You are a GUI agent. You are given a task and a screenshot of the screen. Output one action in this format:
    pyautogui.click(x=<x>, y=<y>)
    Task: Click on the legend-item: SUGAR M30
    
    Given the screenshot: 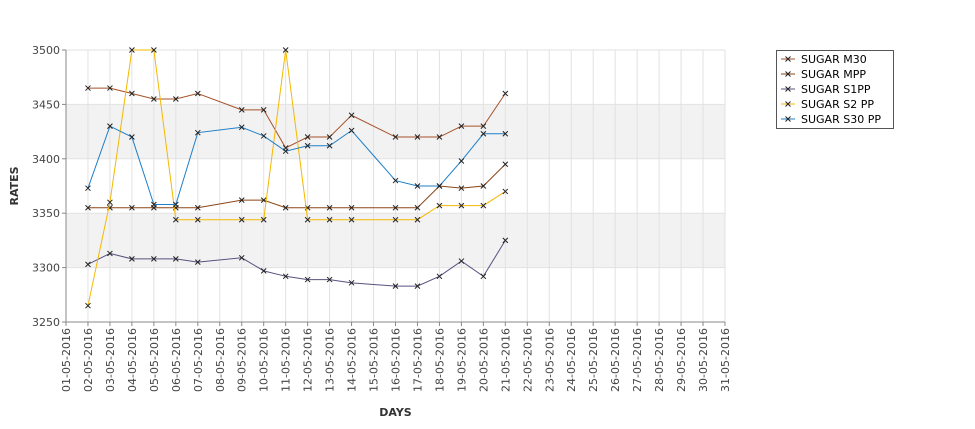 What is the action you would take?
    pyautogui.click(x=824, y=59)
    